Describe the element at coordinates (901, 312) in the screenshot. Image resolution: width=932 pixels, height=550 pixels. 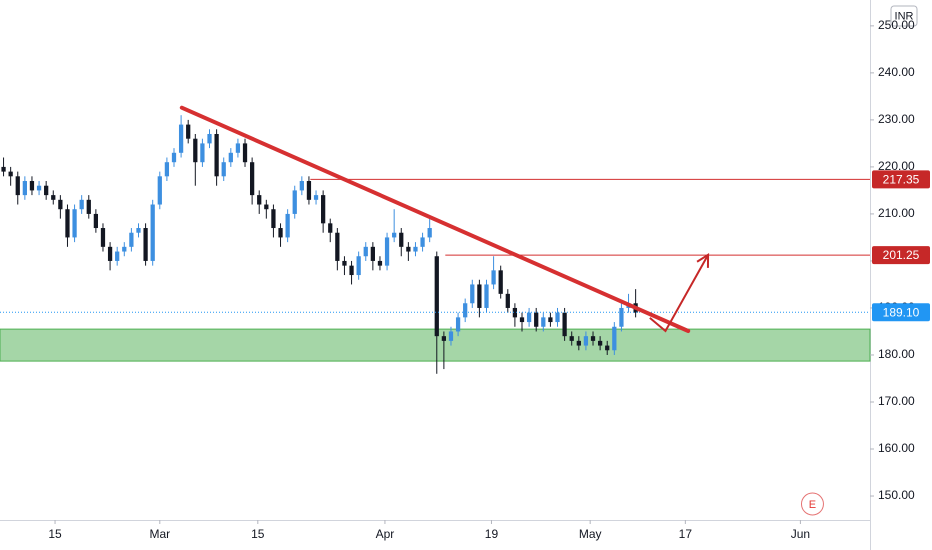
I see `last-price-box` at that location.